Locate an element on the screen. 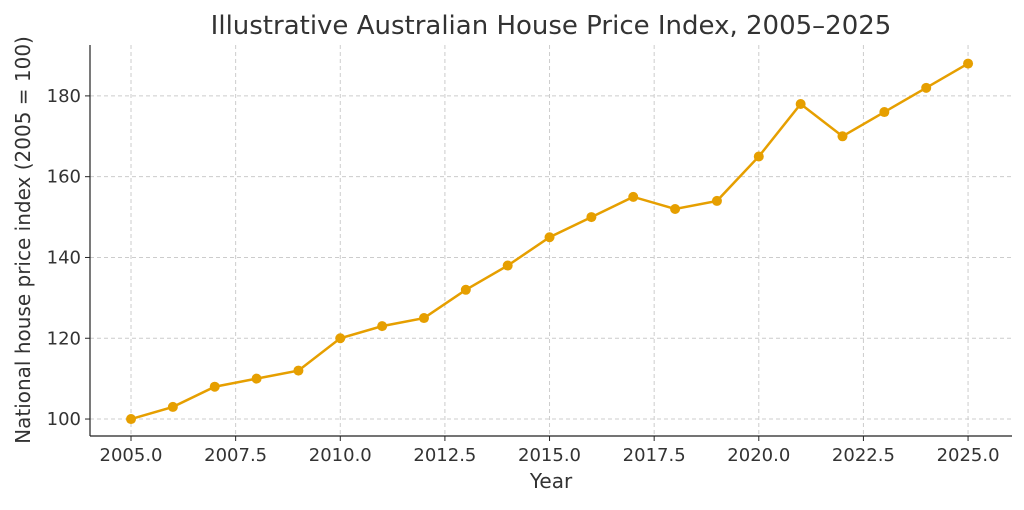 The height and width of the screenshot is (510, 1024). x-tick-label: 2020.0 is located at coordinates (758, 455).